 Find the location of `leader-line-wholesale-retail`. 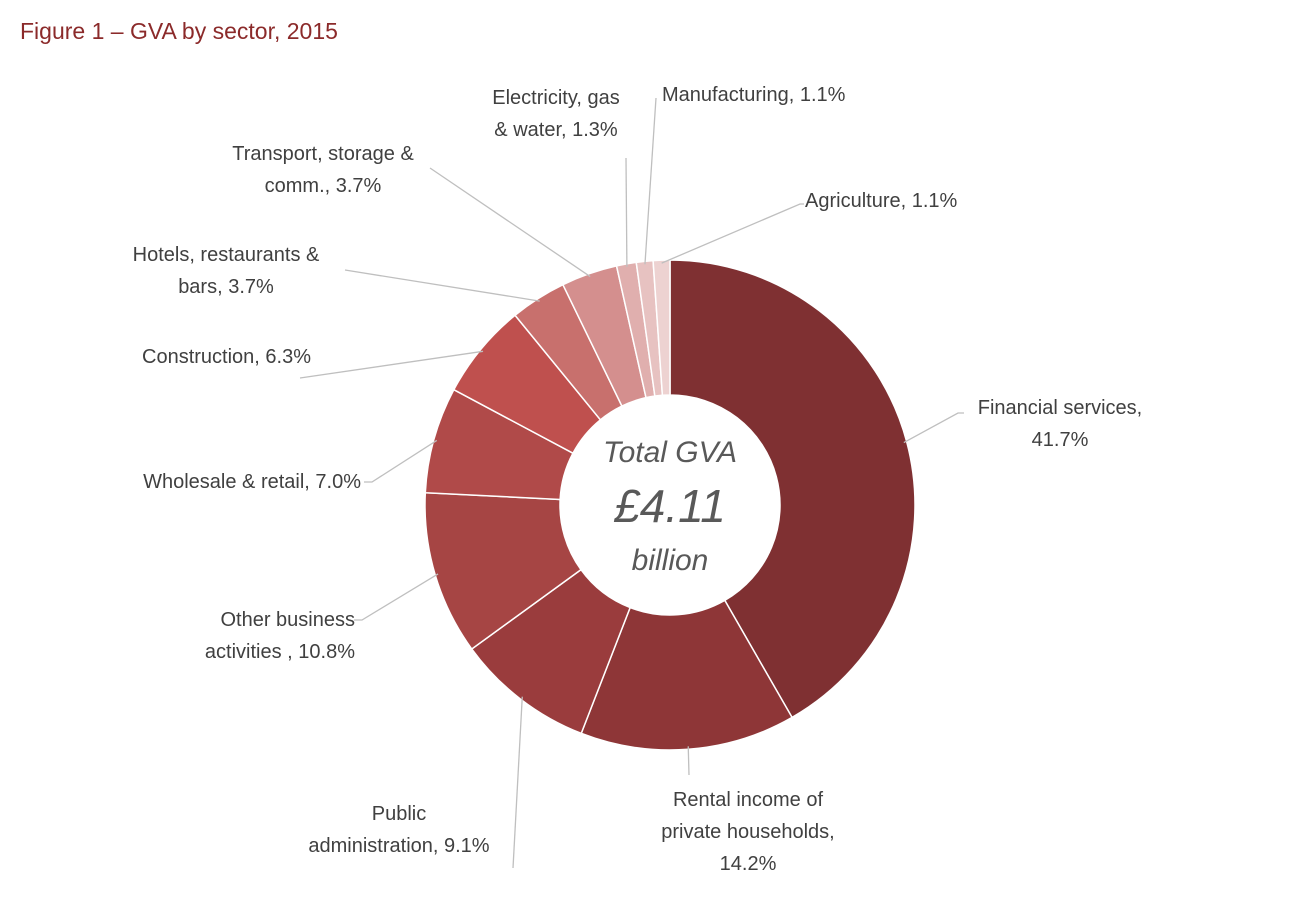

leader-line-wholesale-retail is located at coordinates (401, 461).